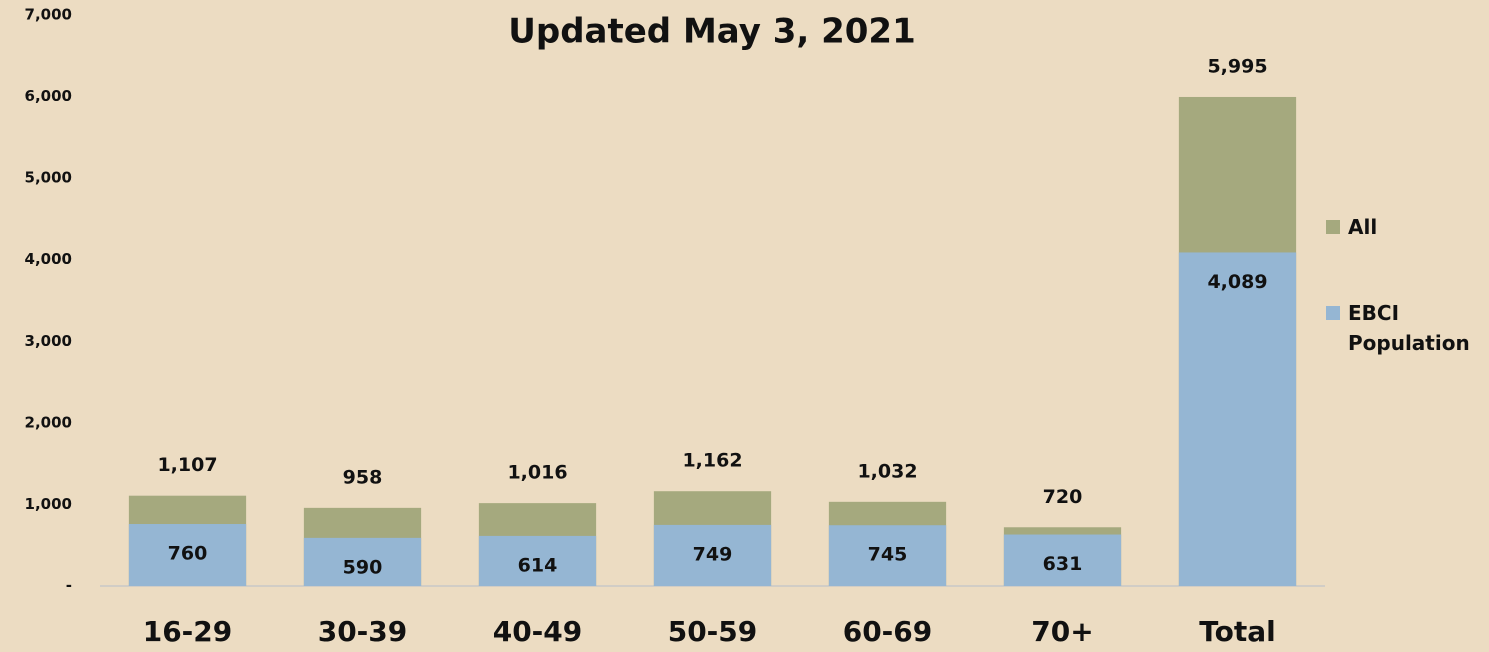  What do you see at coordinates (1237, 282) in the screenshot?
I see `data-label: 4,089` at bounding box center [1237, 282].